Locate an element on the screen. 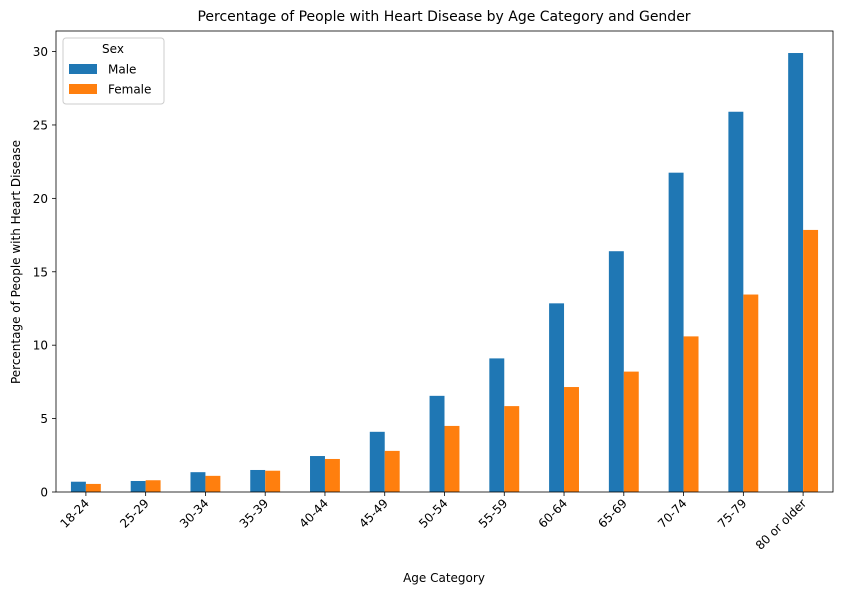 Image resolution: width=844 pixels, height=595 pixels. x-tick-label: 55-59 is located at coordinates (493, 513).